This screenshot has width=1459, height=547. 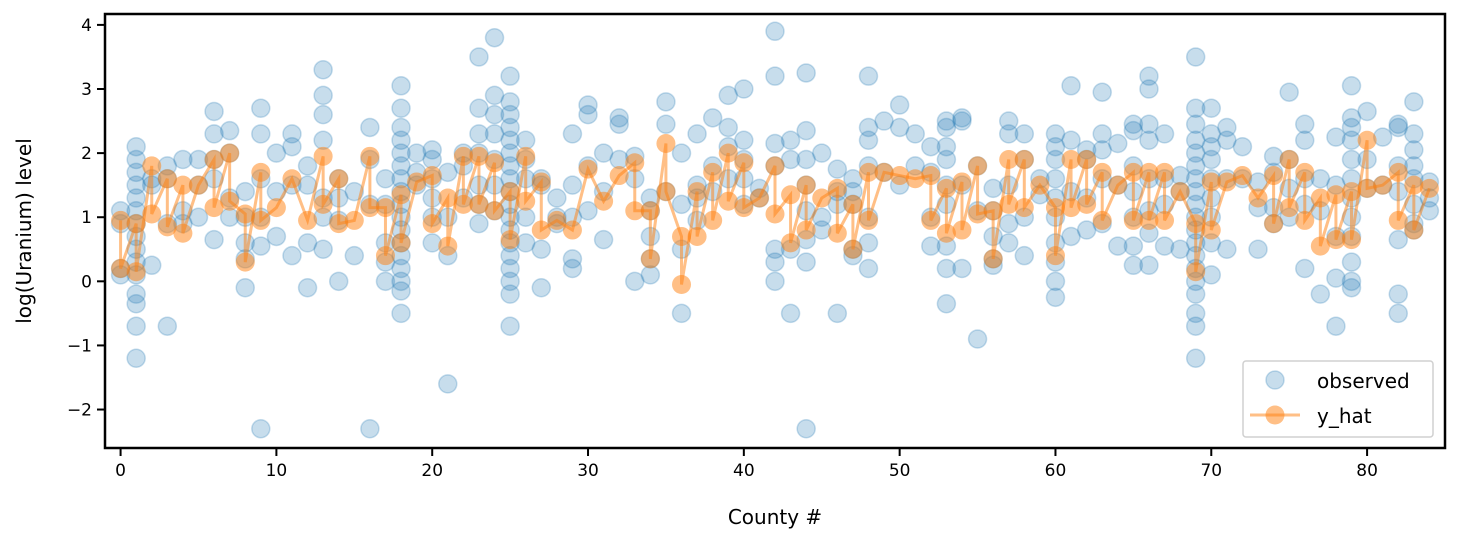 I want to click on y-axis-label: log(Uranium) level, so click(x=24, y=231).